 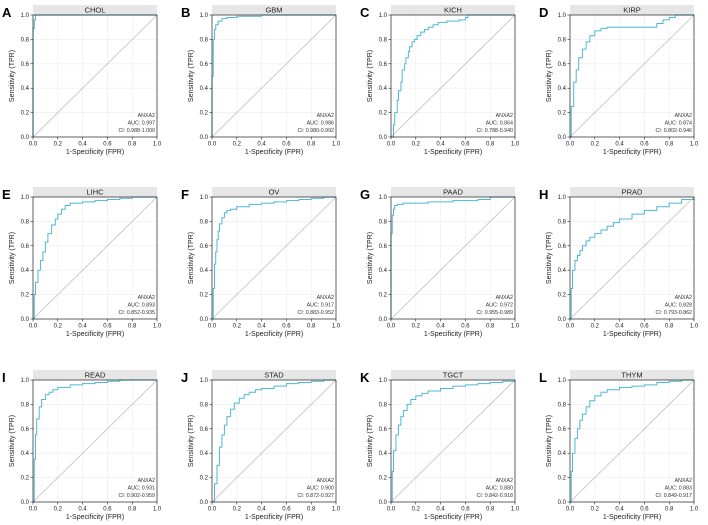 I want to click on annotation-auc: AUC: 0.972, so click(x=499, y=306).